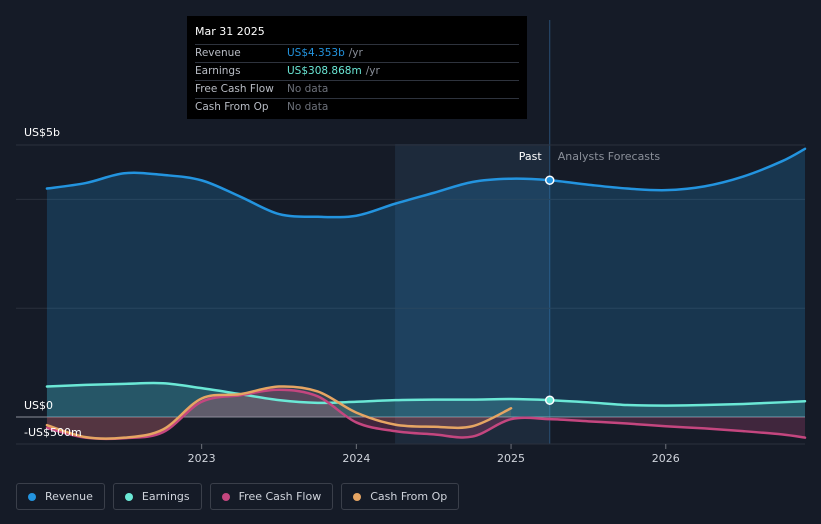  Describe the element at coordinates (357, 89) in the screenshot. I see `tooltip-row-free-cash-flow: Free Cash Flow No data` at that location.